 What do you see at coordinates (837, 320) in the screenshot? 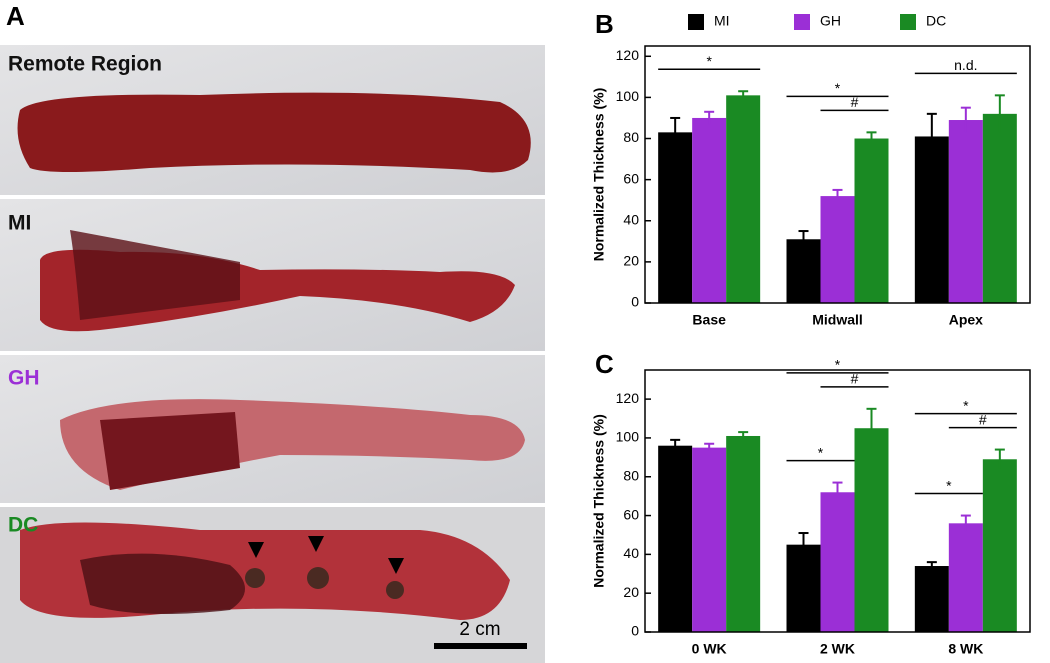
I see `x-tick-label: Midwall` at bounding box center [837, 320].